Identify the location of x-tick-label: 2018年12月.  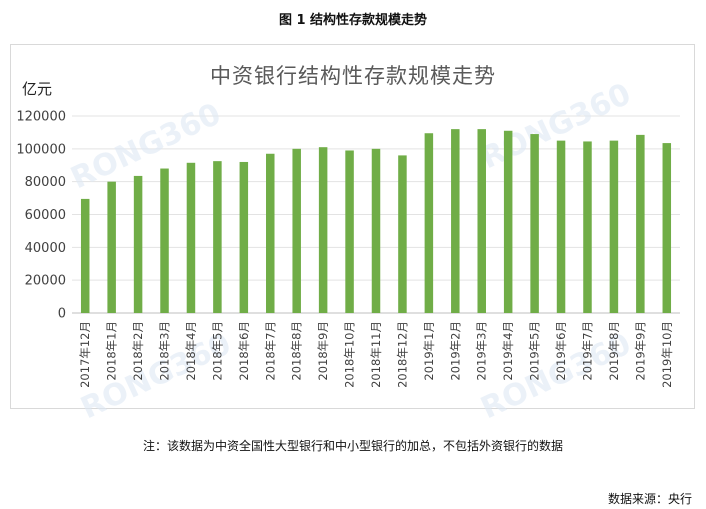
(402, 354).